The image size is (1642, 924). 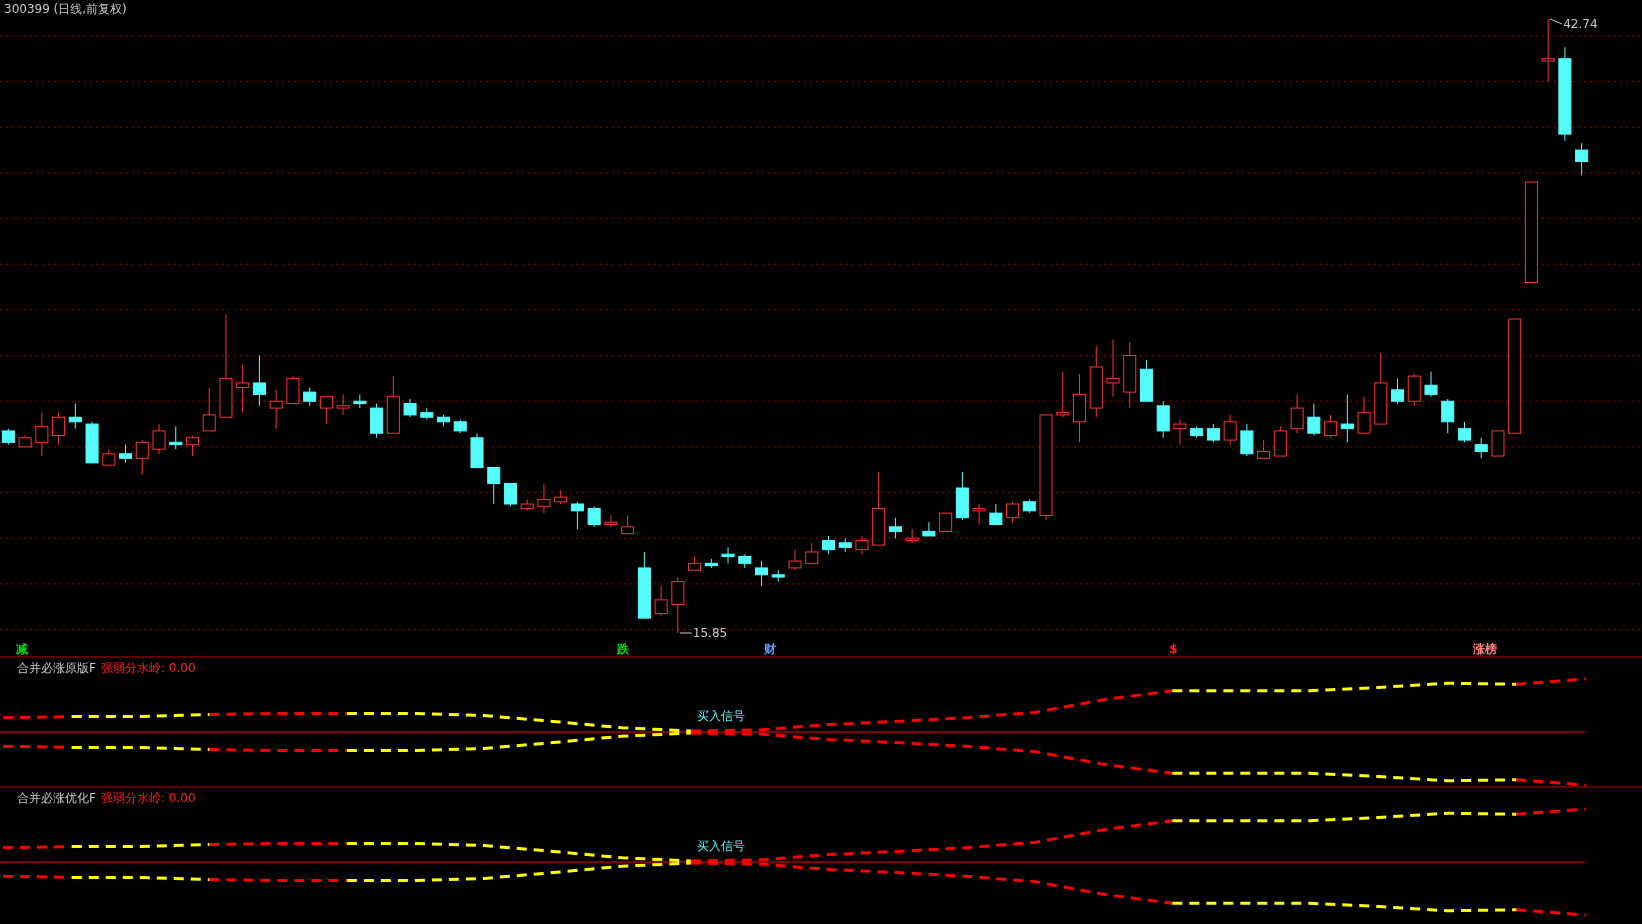 I want to click on marker-label: 涨榜, so click(x=1485, y=649).